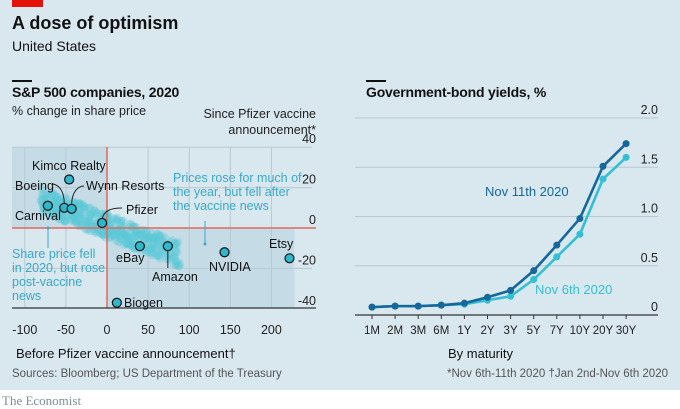 This screenshot has height=409, width=680. What do you see at coordinates (441, 331) in the screenshot?
I see `x-tick-label: 6M` at bounding box center [441, 331].